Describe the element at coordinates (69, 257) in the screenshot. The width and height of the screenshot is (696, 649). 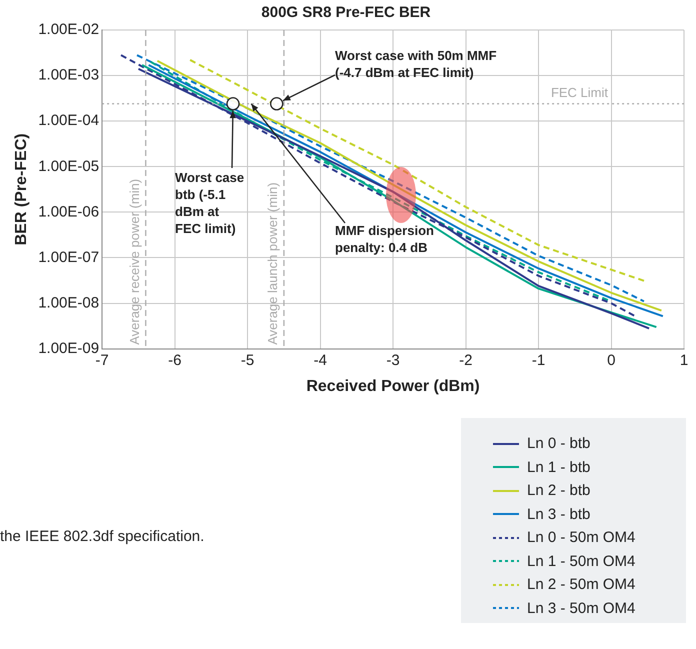
I see `y-tick-label: 1.00E-07` at that location.